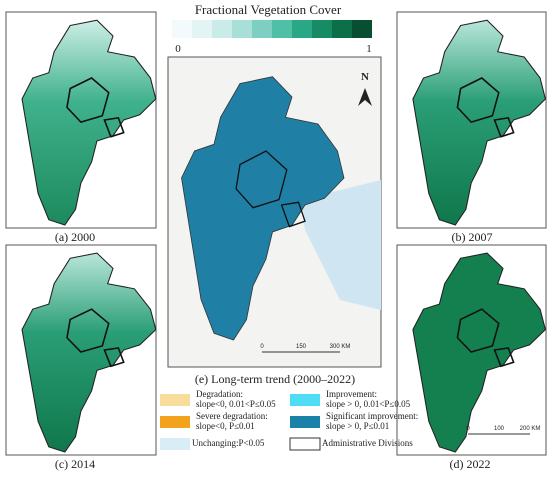 The height and width of the screenshot is (486, 550). Describe the element at coordinates (232, 416) in the screenshot. I see `legend-label: Severe degradation:` at that location.